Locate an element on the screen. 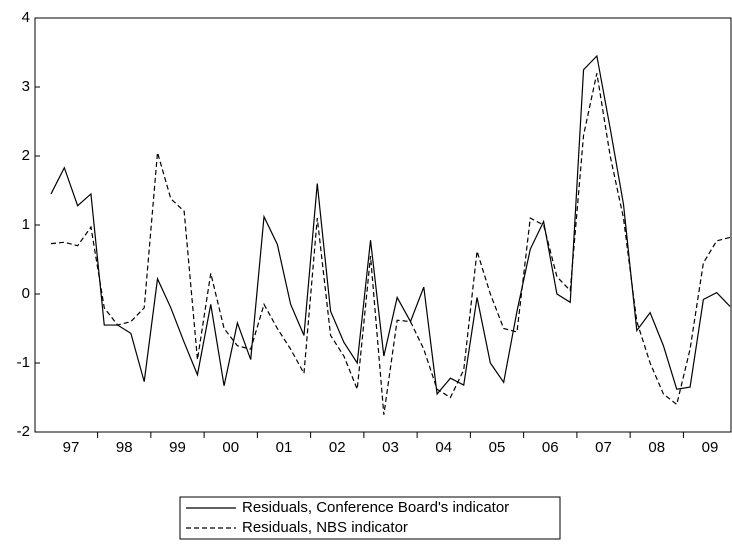  x-tick-label: 05 is located at coordinates (497, 447).